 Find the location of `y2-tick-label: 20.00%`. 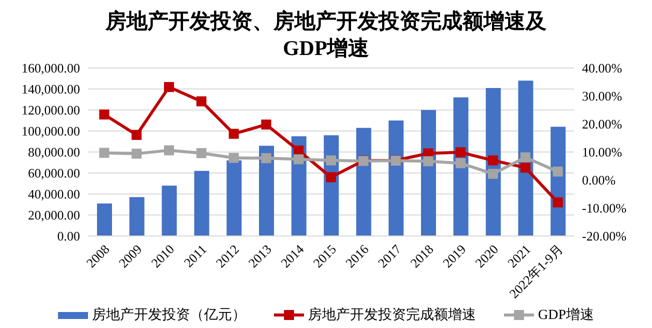

y2-tick-label: 20.00% is located at coordinates (602, 124).